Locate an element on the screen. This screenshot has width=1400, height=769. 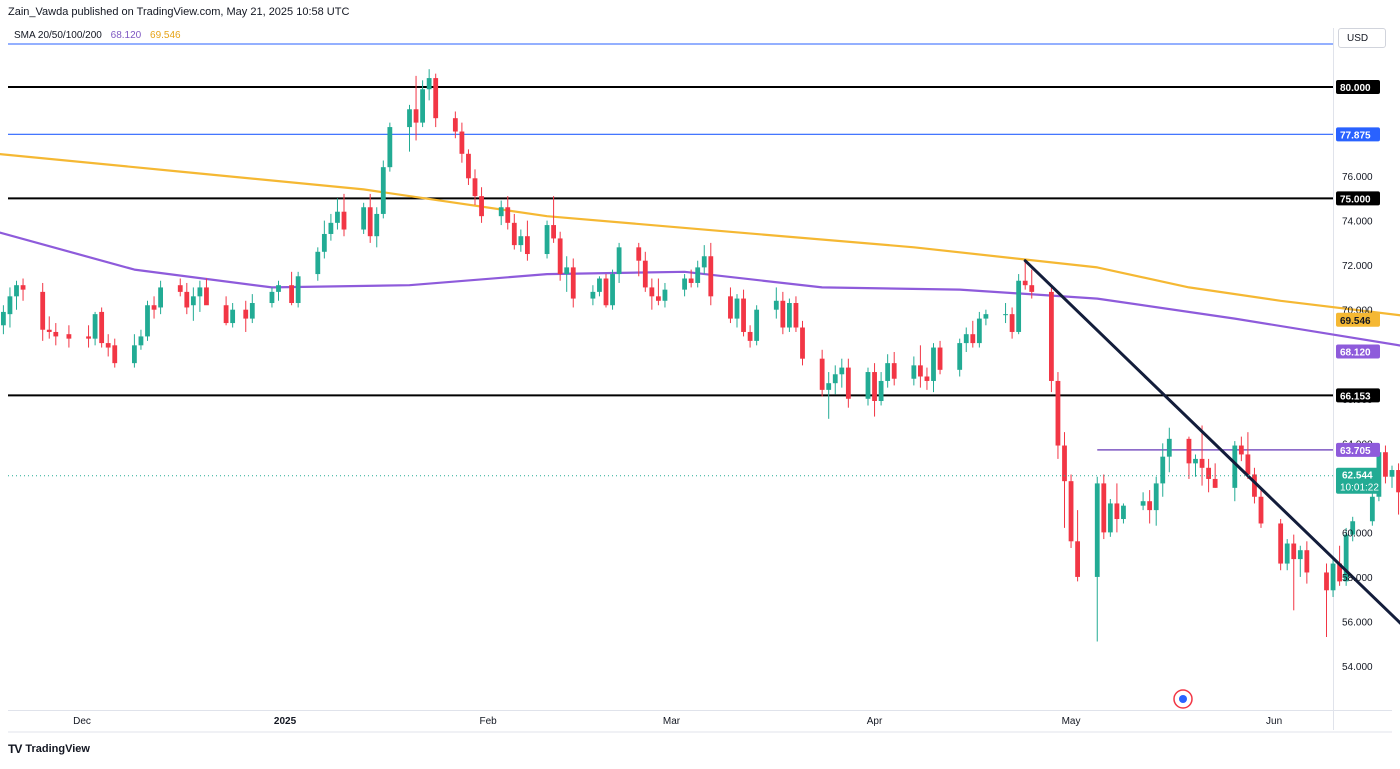
y-tick-label: 76.000 is located at coordinates (1357, 177).